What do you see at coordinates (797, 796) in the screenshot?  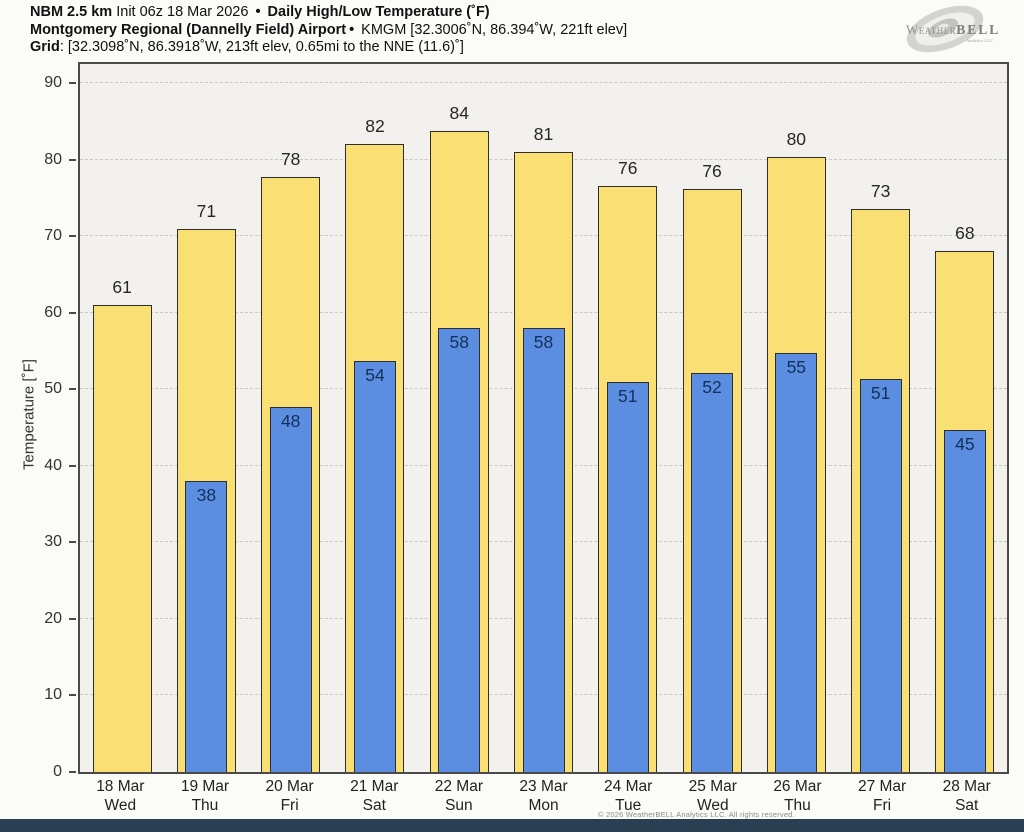 I see `x-tick-26-Mar: 26 Mar Thu` at bounding box center [797, 796].